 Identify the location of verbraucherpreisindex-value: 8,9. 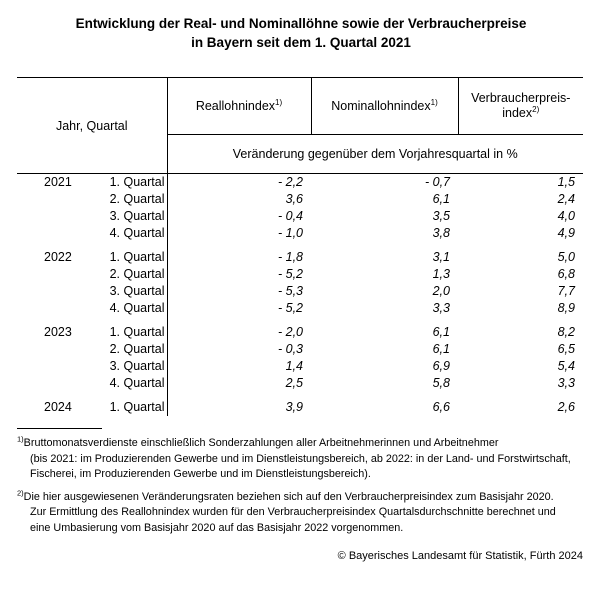
(566, 308).